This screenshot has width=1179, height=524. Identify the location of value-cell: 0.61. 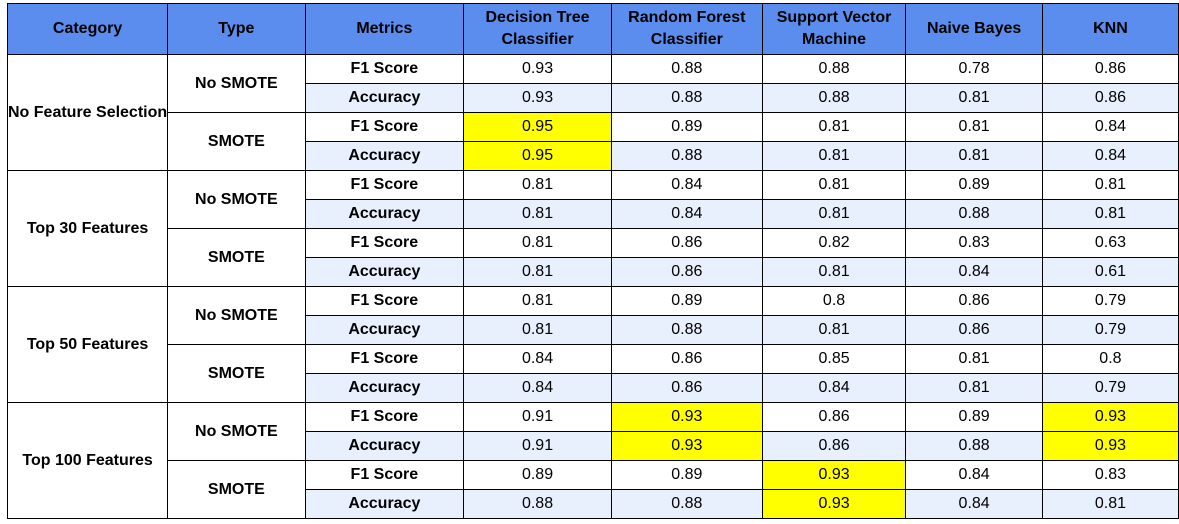
(1110, 272).